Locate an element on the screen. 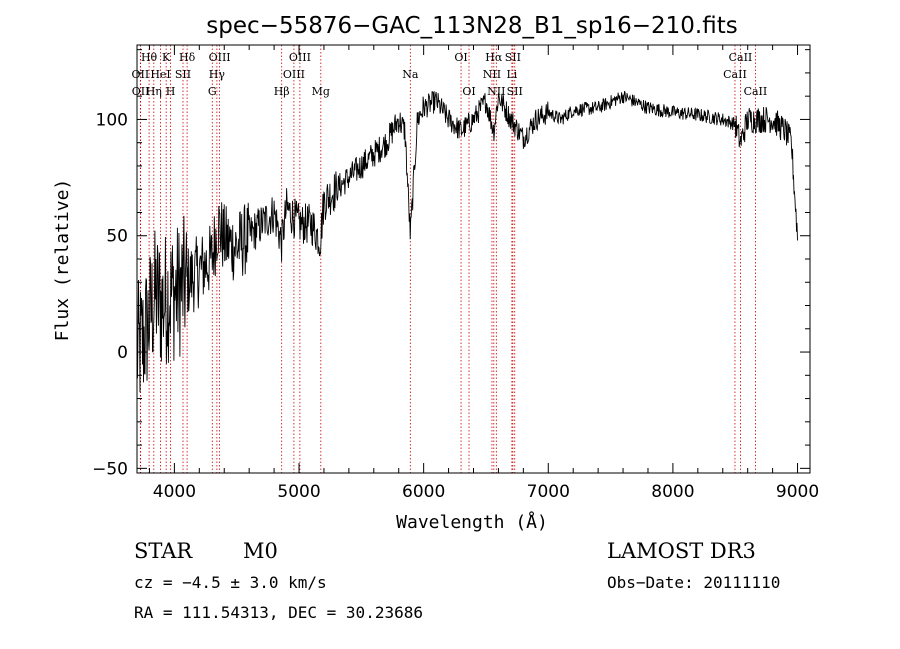 The image size is (900, 649). line-label: G is located at coordinates (212, 91).